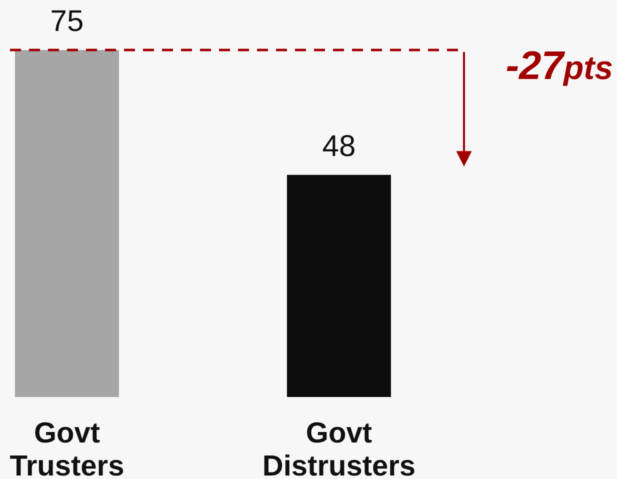  What do you see at coordinates (67, 21) in the screenshot?
I see `data-label: 75` at bounding box center [67, 21].